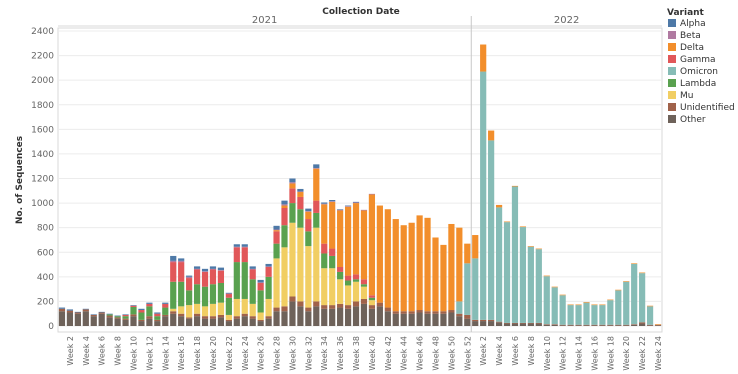 Image resolution: width=738 pixels, height=374 pixels. Describe the element at coordinates (436, 353) in the screenshot. I see `x-tick-label: Week 48` at that location.